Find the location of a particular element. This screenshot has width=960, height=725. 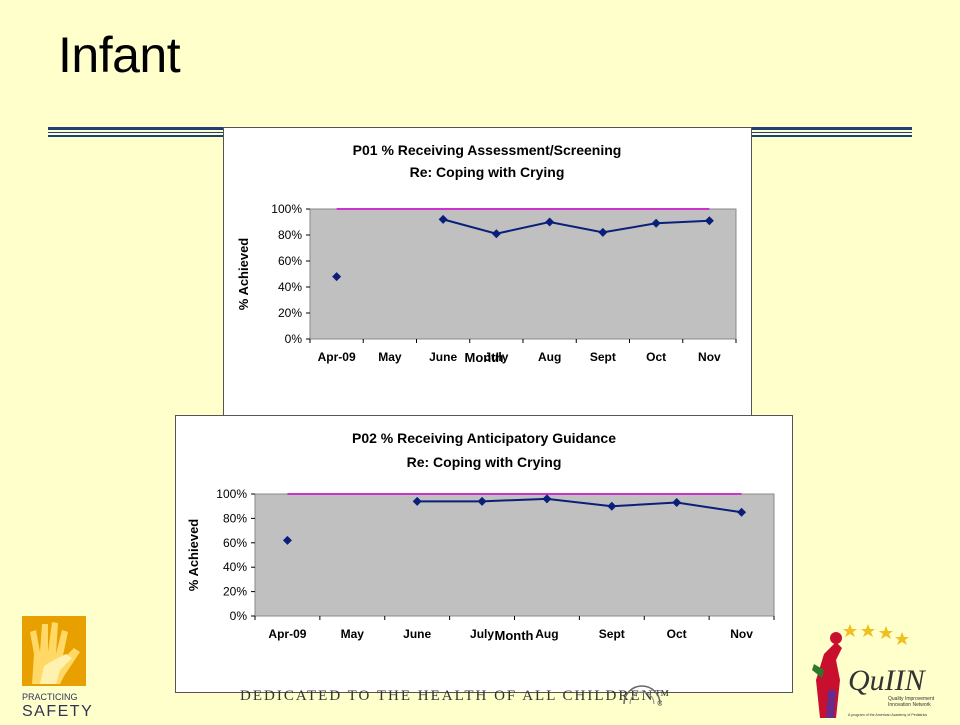

practicing-safety-logo: PRACTICING SAFETY is located at coordinates (70, 667).